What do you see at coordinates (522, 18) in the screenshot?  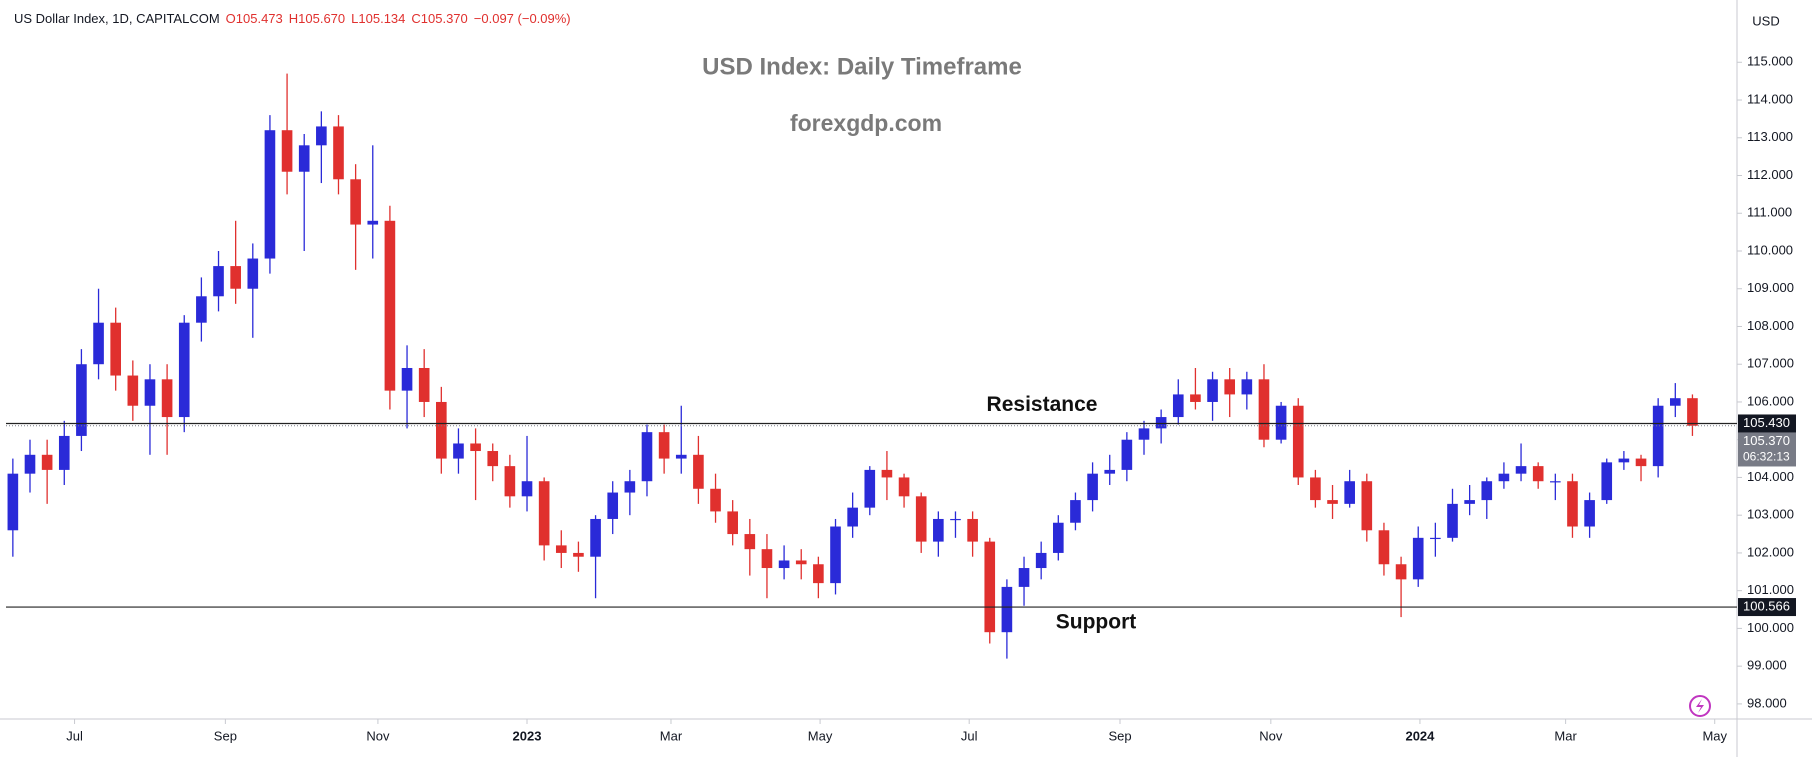 I see `change: −0.097 (−0.09%)` at bounding box center [522, 18].